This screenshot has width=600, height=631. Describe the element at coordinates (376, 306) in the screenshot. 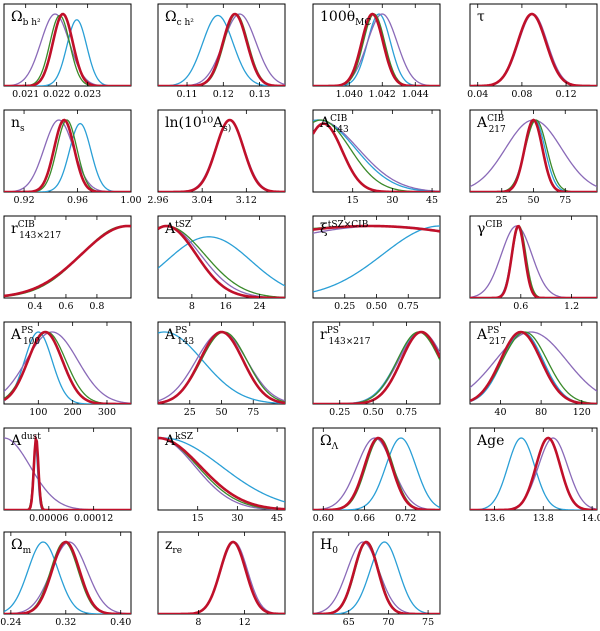

I see `tick-label: 0.50` at that location.